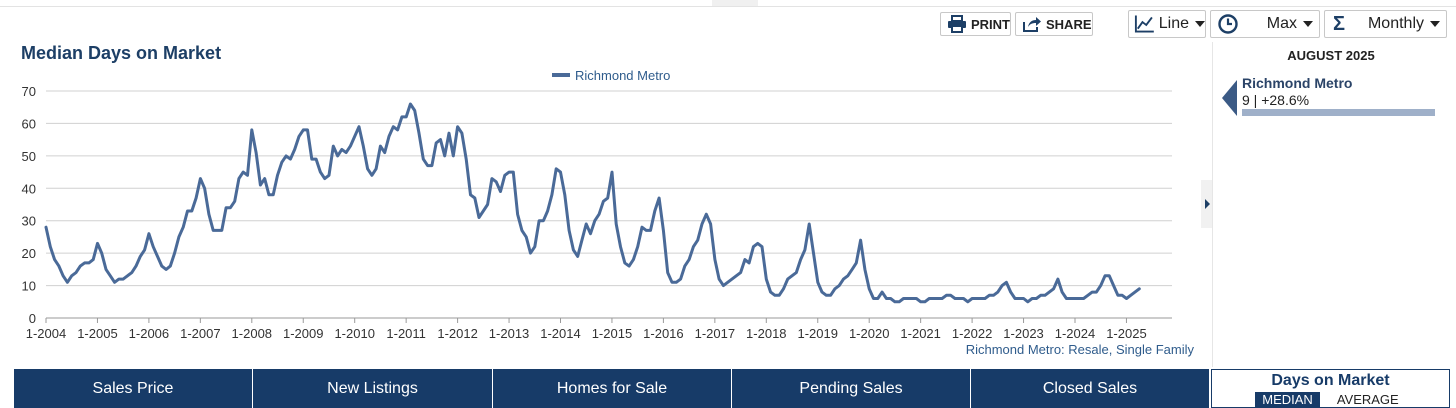 The width and height of the screenshot is (1456, 408). Describe the element at coordinates (149, 333) in the screenshot. I see `x-tick-label: 1-2006` at that location.